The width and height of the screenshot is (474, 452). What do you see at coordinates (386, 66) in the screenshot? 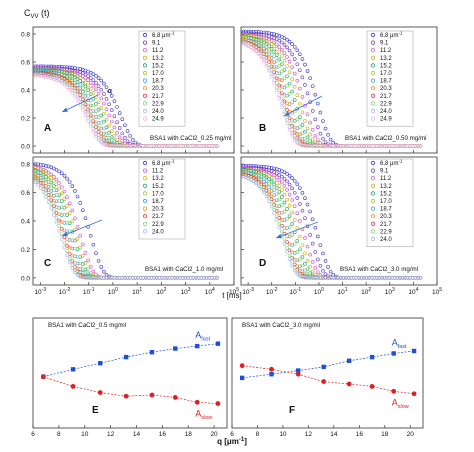
I see `legend-label: 15.2` at bounding box center [386, 66].